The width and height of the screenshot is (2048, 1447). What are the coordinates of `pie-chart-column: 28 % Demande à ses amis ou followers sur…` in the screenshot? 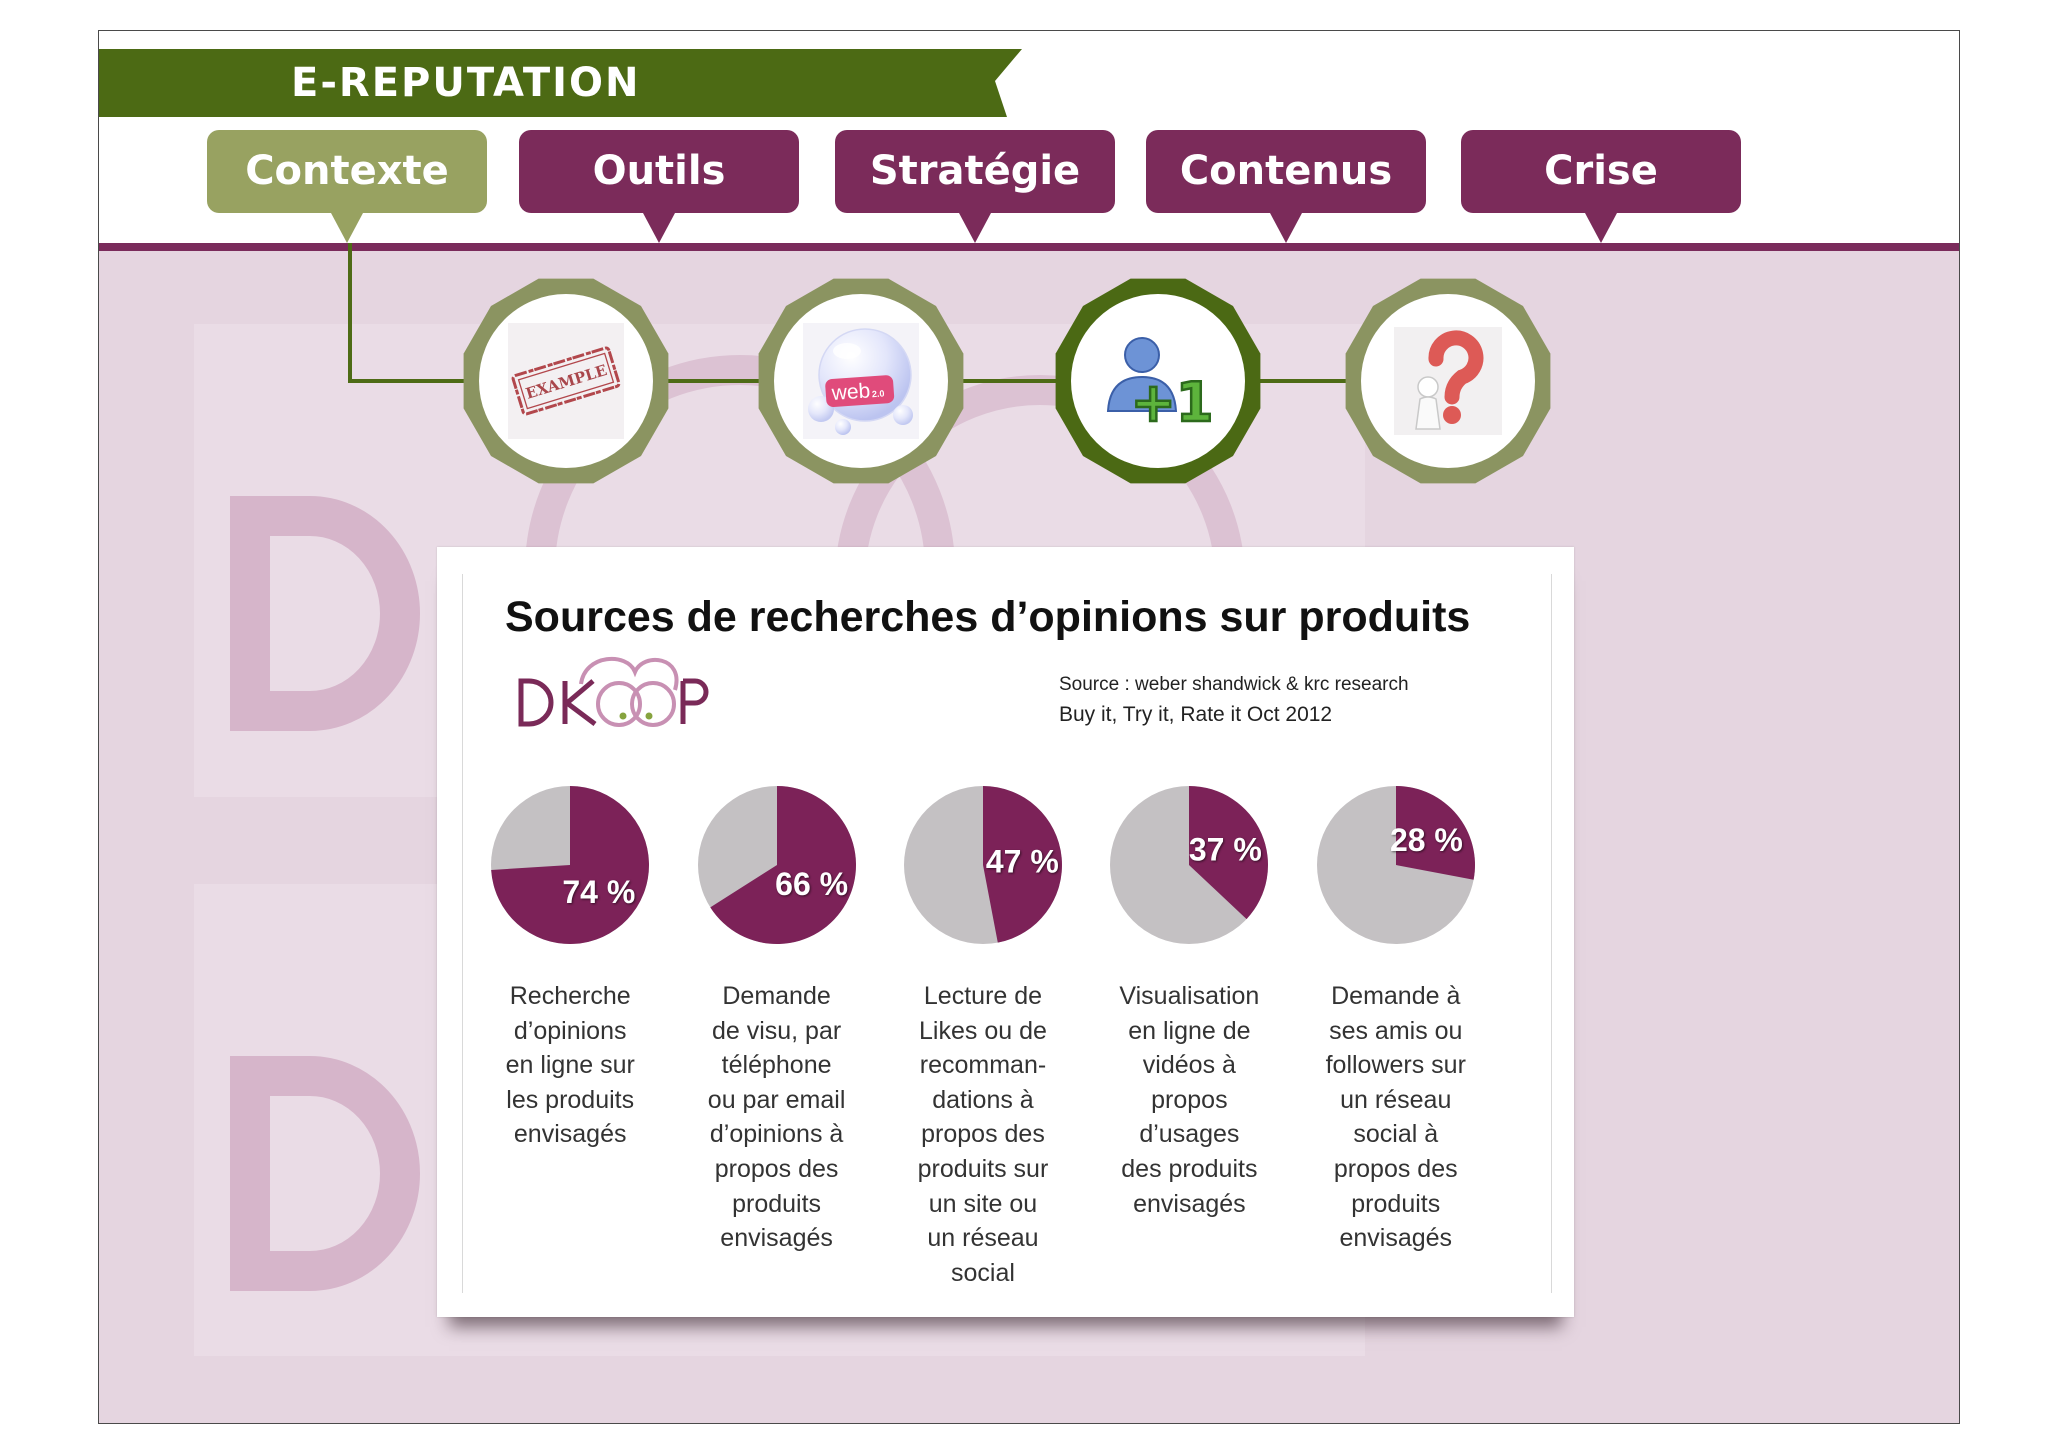 It's located at (1396, 1037).